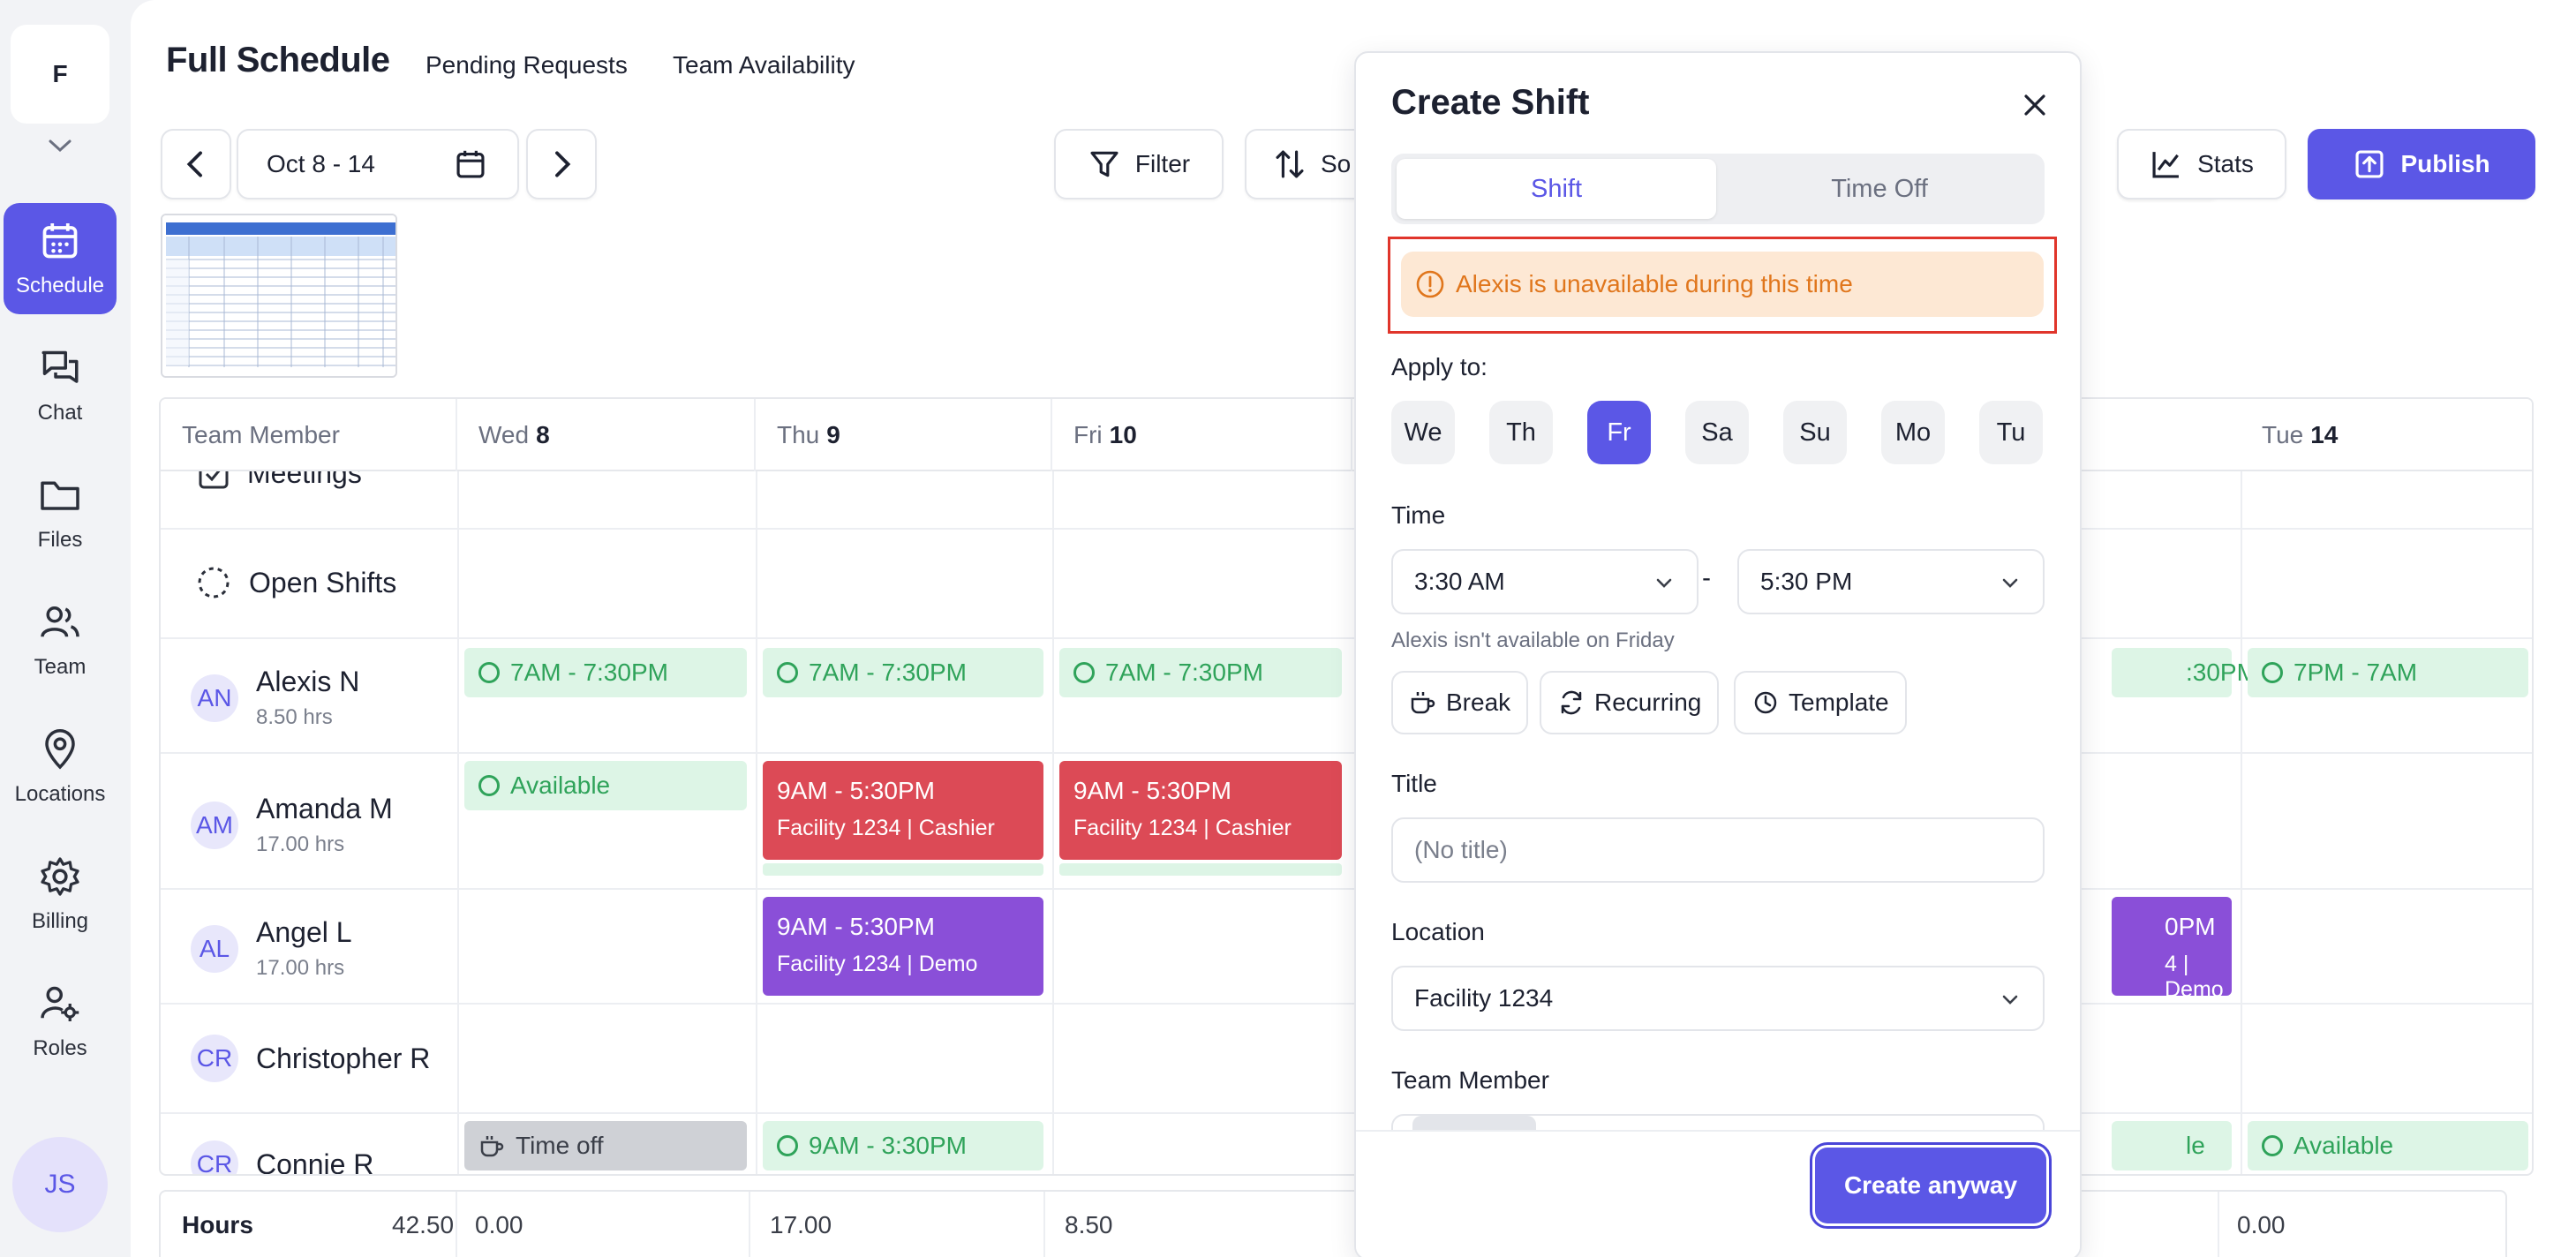 The image size is (2576, 1257). What do you see at coordinates (271, 948) in the screenshot?
I see `member-cell: AL Angel L 17.00 hrs` at bounding box center [271, 948].